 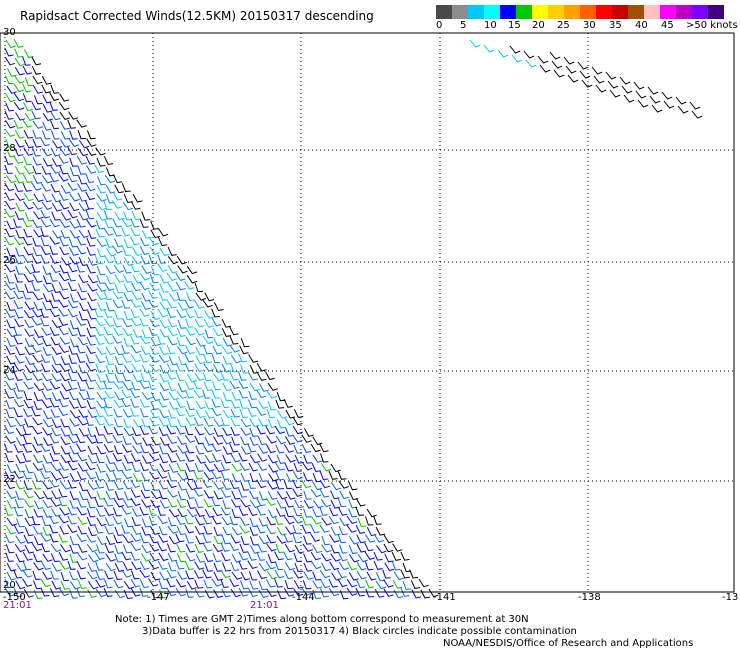 What do you see at coordinates (620, 12) in the screenshot?
I see `scale-swatch` at bounding box center [620, 12].